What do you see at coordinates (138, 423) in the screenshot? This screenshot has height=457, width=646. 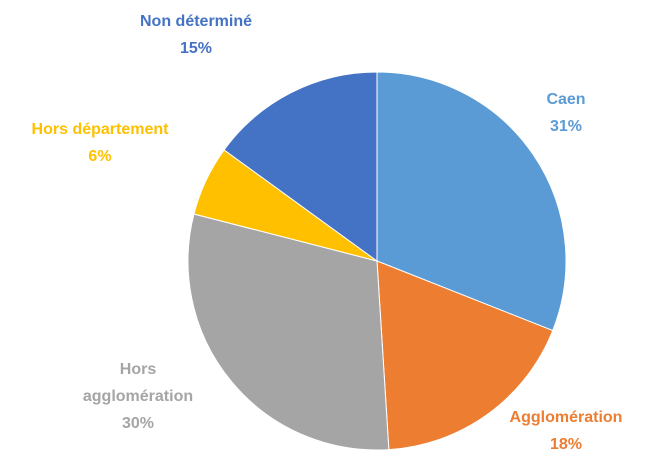 I see `value-label: 30%` at bounding box center [138, 423].